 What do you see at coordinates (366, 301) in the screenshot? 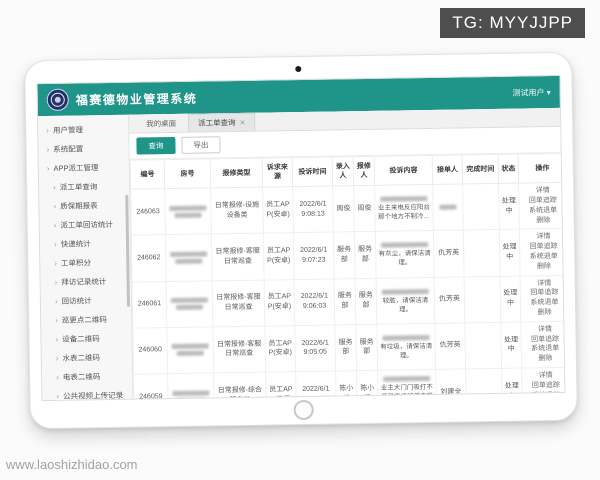
I see `cell-reporter: 服务部` at bounding box center [366, 301].